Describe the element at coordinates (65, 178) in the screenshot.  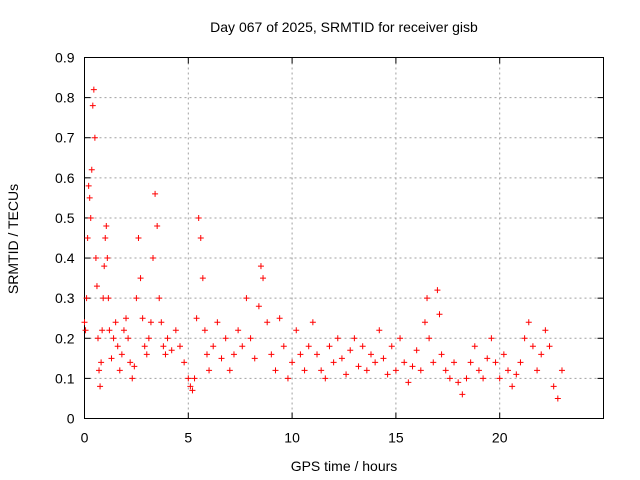
I see `y-tick-label: 0.6` at that location.